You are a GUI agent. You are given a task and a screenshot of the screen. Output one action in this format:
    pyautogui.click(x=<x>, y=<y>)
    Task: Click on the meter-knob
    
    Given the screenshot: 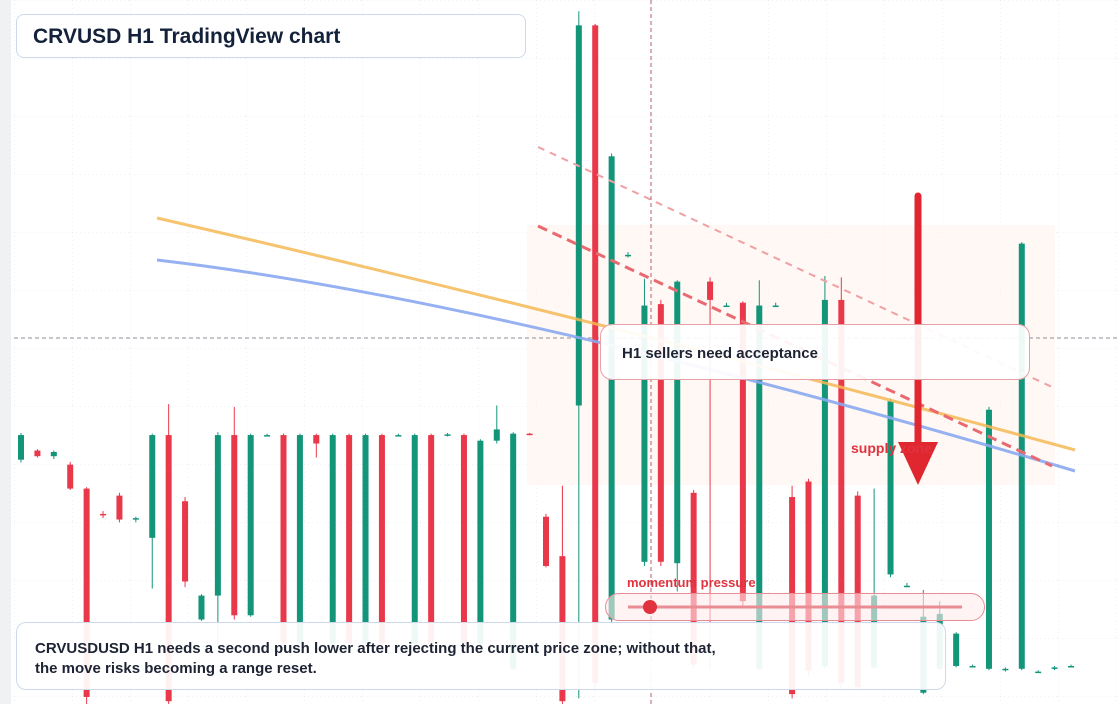 What is the action you would take?
    pyautogui.click(x=650, y=607)
    